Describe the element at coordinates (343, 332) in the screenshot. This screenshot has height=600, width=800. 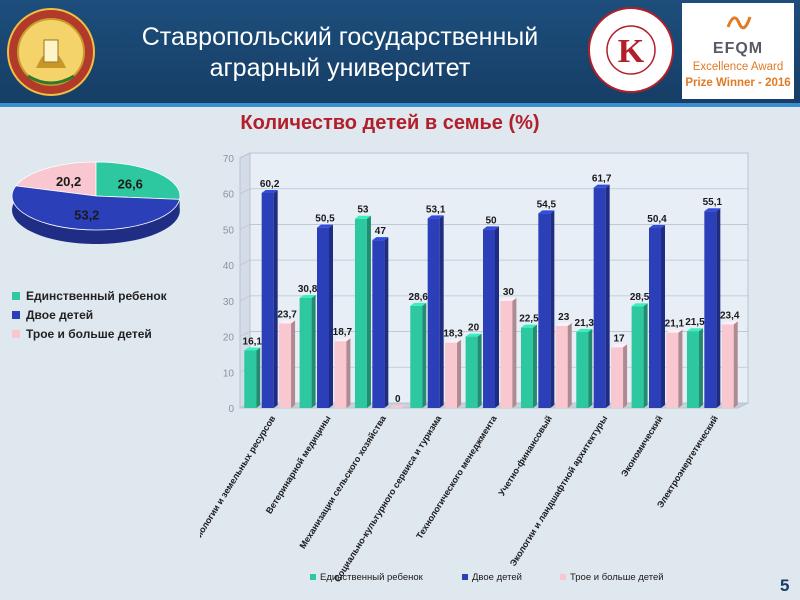
I see `bar-data-label: 18,7` at that location.